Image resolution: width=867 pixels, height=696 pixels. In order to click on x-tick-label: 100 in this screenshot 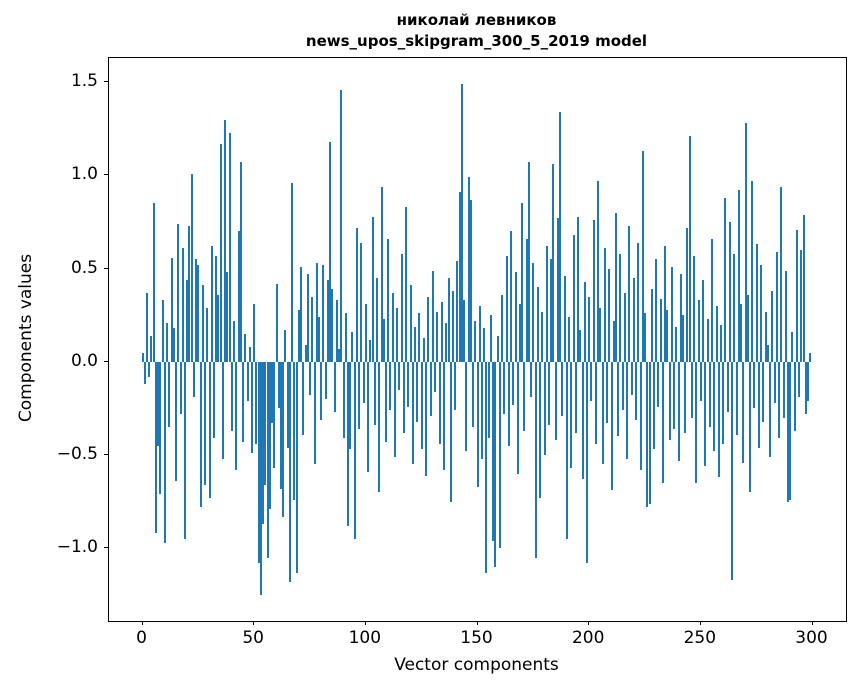, I will do `click(365, 638)`.